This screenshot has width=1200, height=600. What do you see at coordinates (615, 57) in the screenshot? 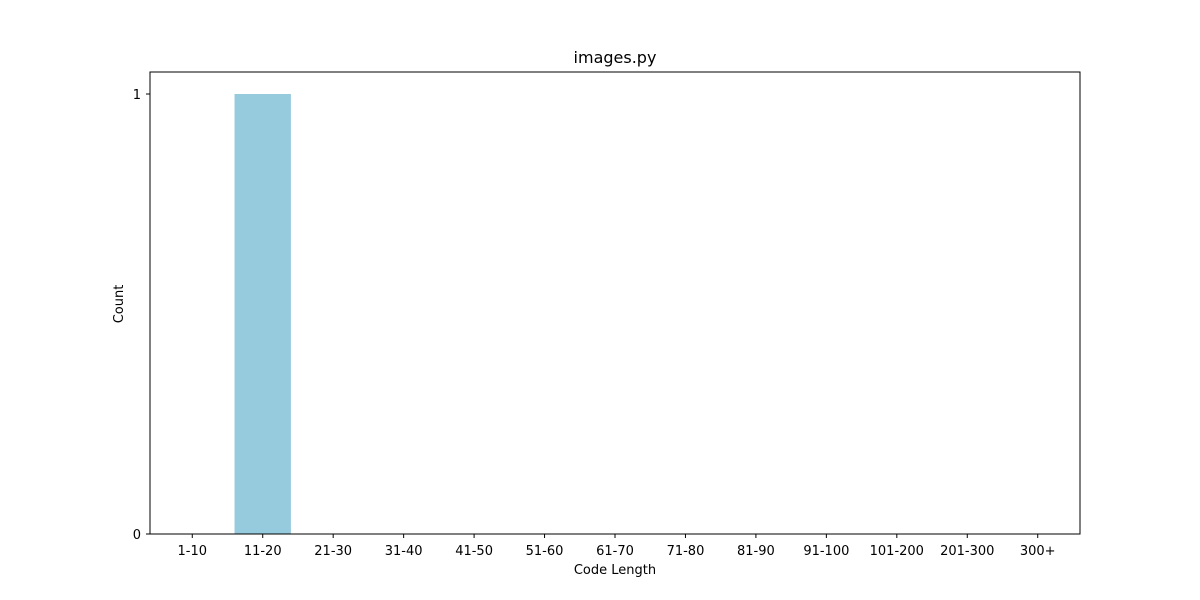
I see `chart-title: images.py` at bounding box center [615, 57].